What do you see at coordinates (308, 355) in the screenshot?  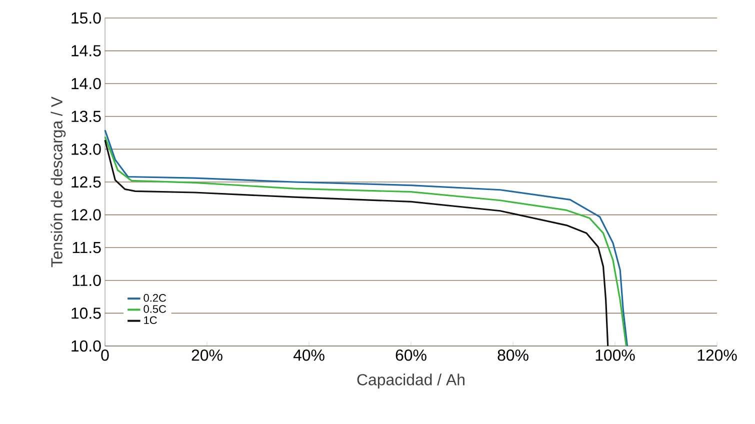 I see `x-tick-label: 40%` at bounding box center [308, 355].